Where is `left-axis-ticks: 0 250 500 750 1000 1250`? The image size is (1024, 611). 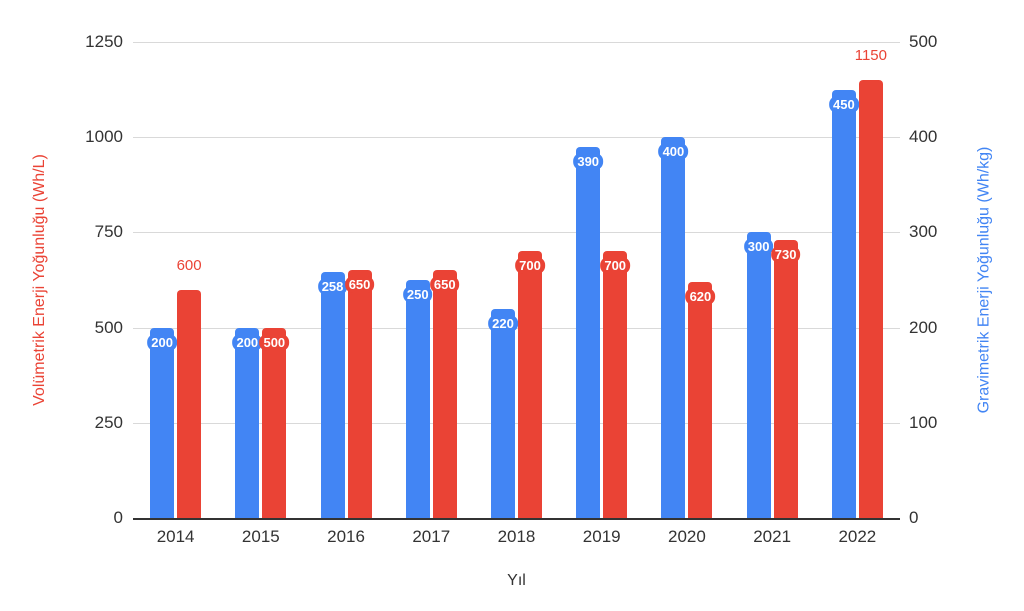
left-axis-ticks: 0 250 500 750 1000 1250 is located at coordinates (61, 279).